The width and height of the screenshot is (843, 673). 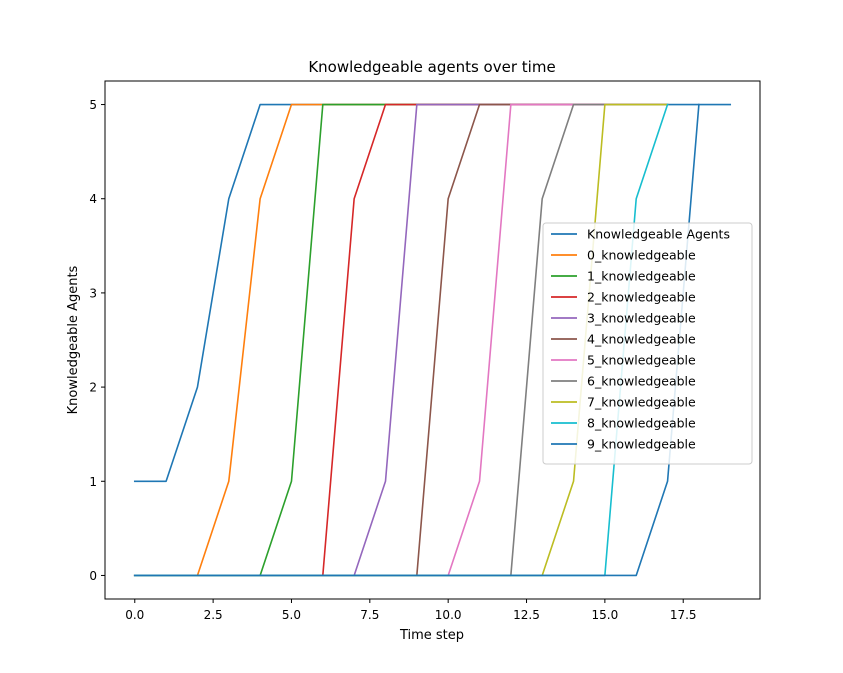 I want to click on x-tick-label: 15.0, so click(x=605, y=615).